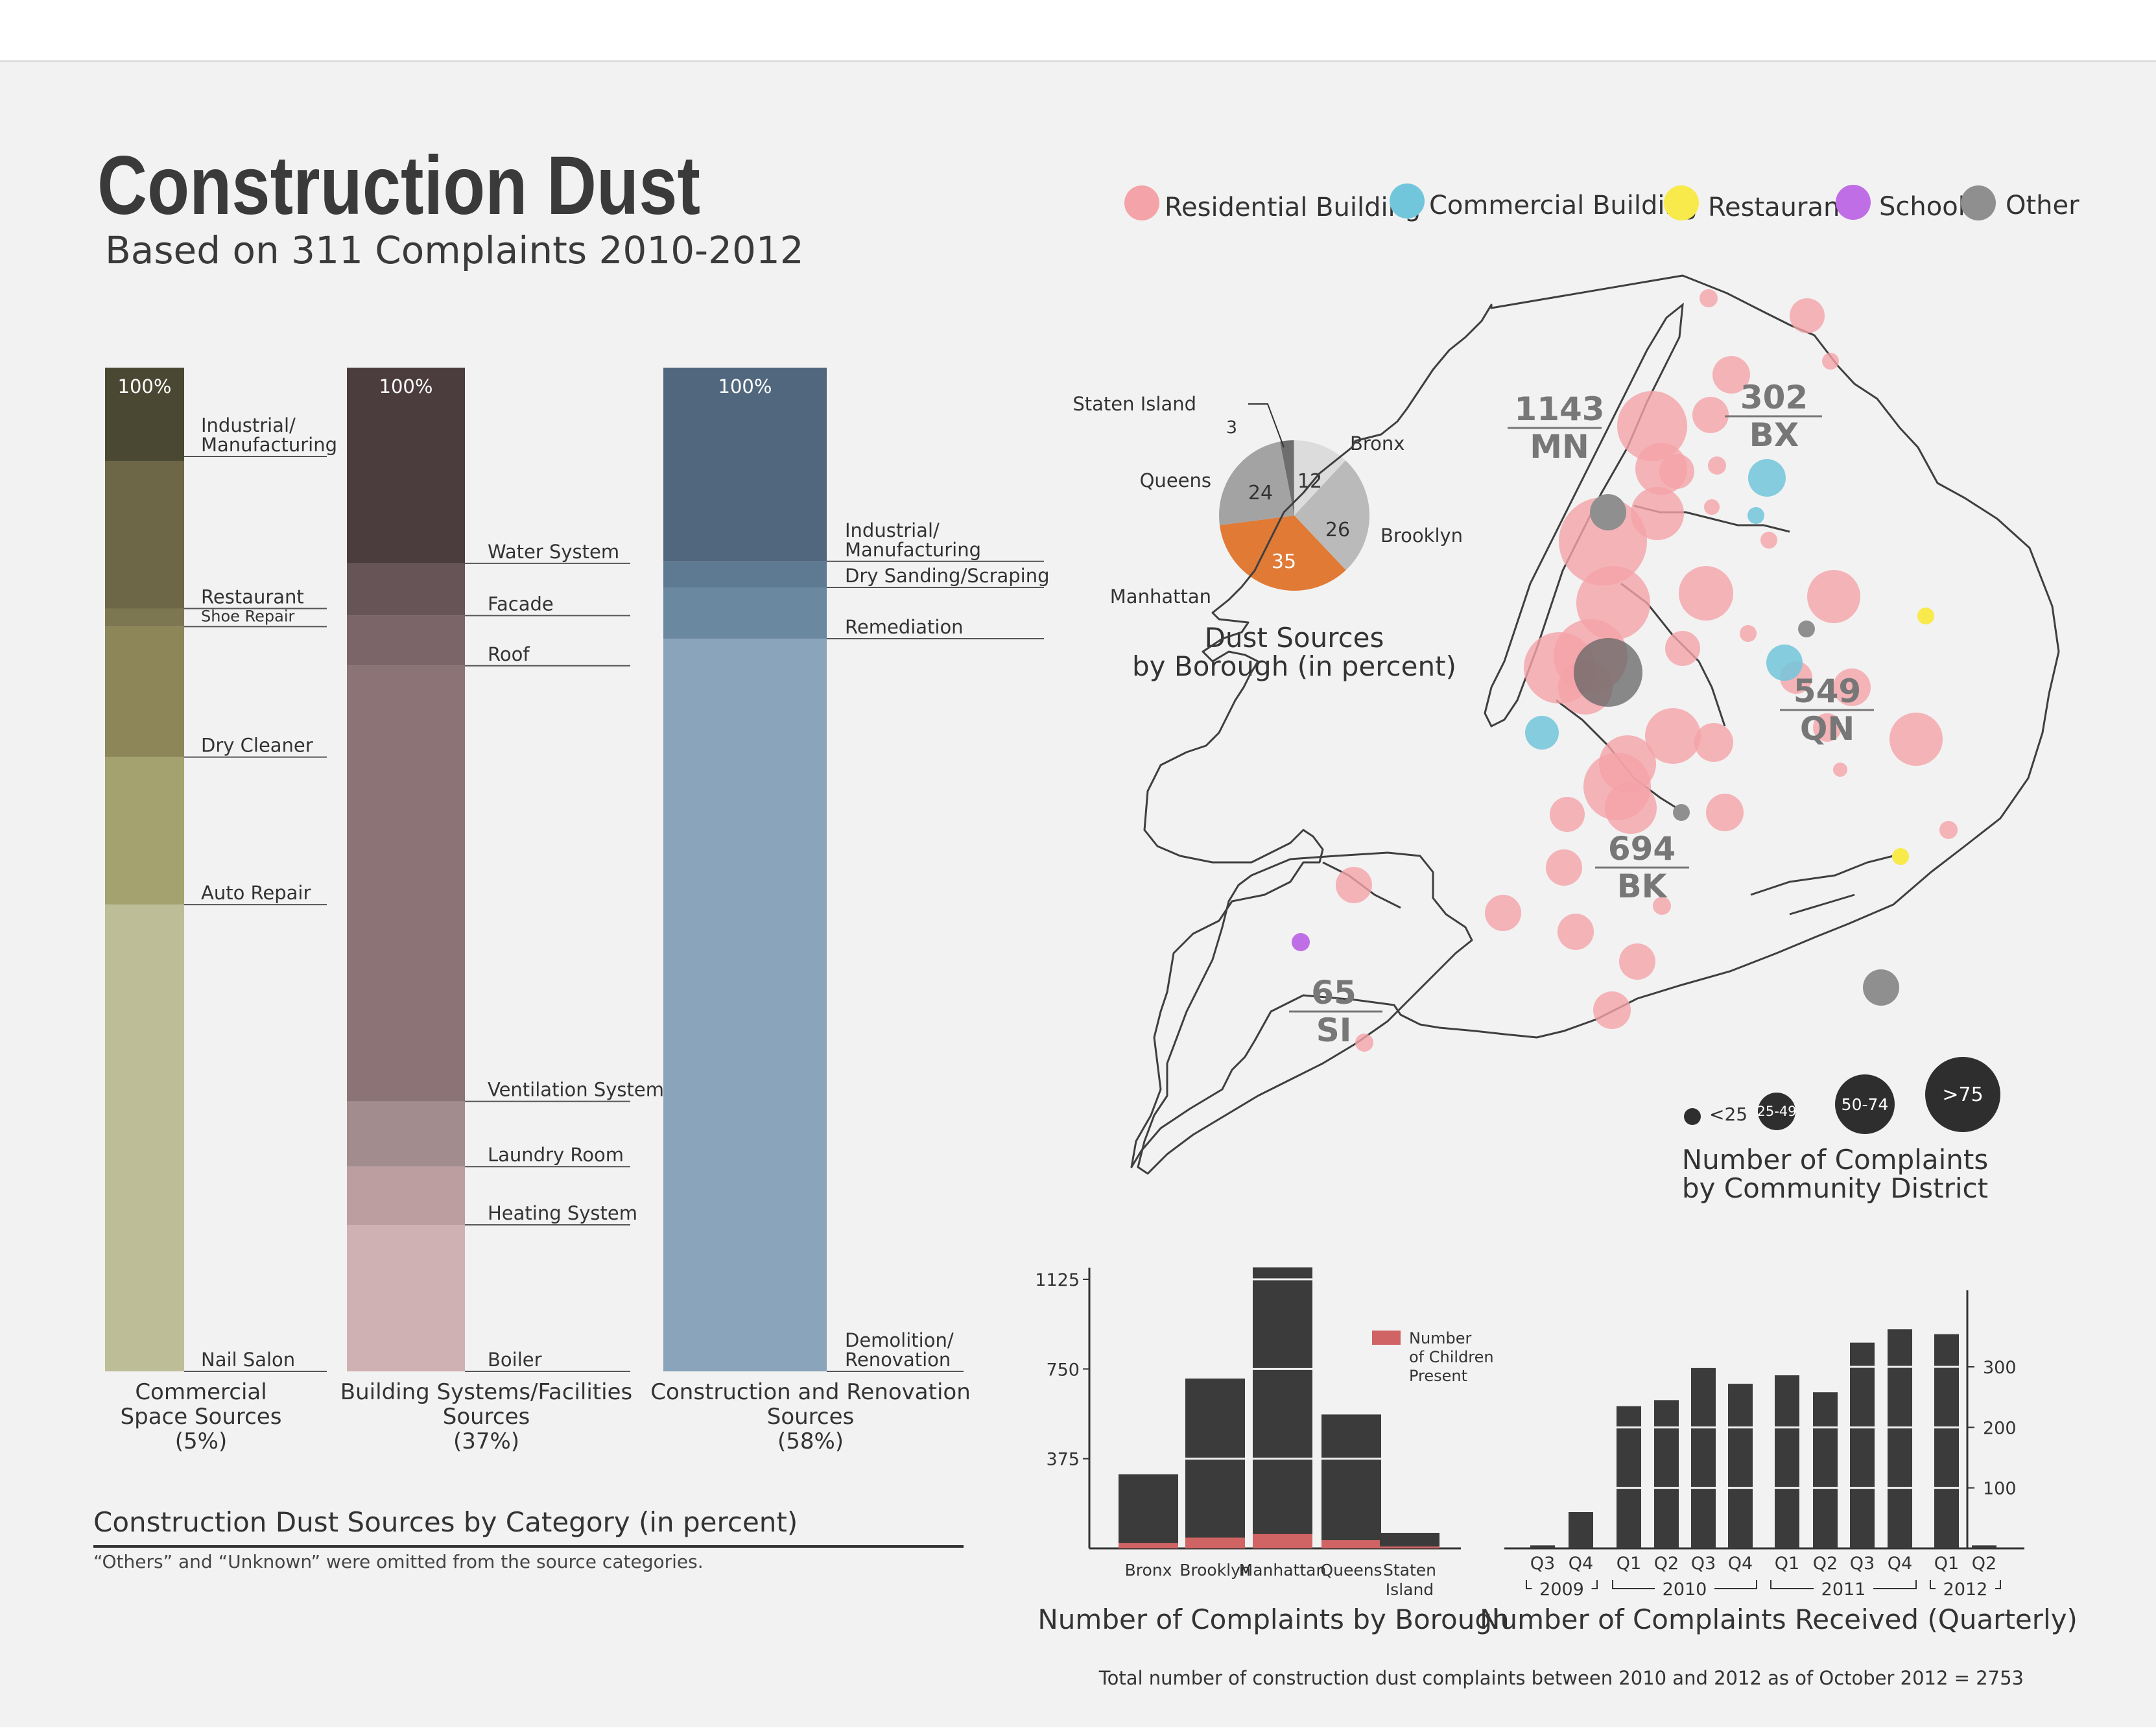 Image resolution: width=2156 pixels, height=1728 pixels. Describe the element at coordinates (1305, 1013) in the screenshot. I see `map-outline-staten-island` at that location.